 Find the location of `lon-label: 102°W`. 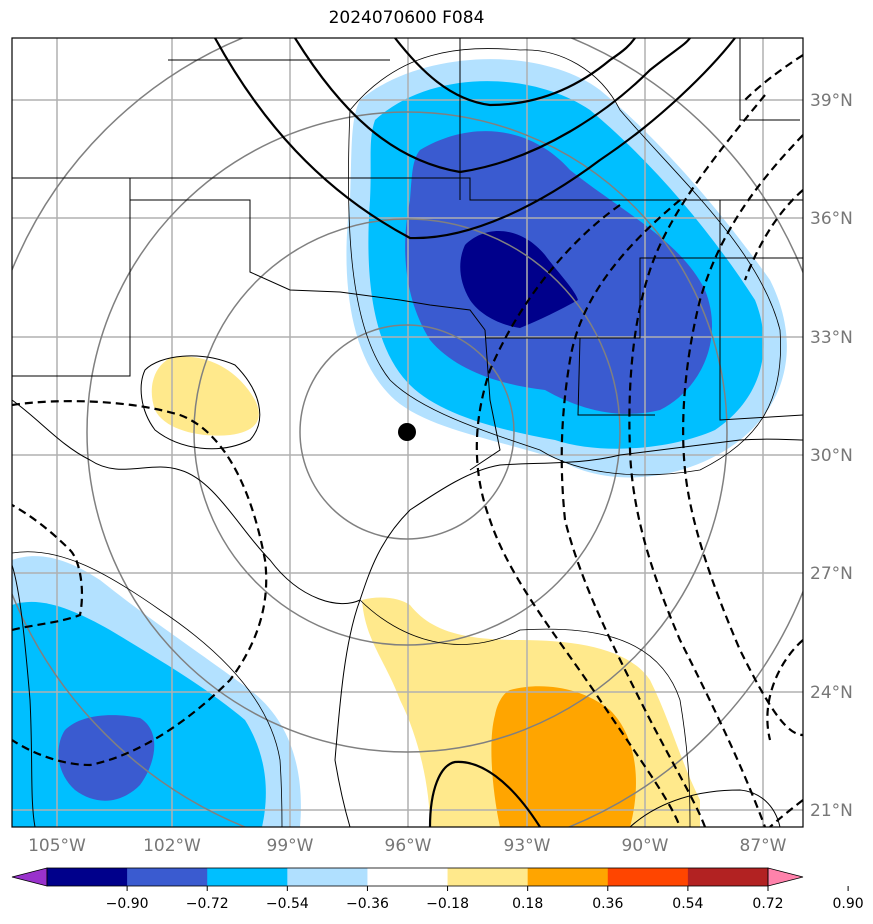

lon-label: 102°W is located at coordinates (172, 846).